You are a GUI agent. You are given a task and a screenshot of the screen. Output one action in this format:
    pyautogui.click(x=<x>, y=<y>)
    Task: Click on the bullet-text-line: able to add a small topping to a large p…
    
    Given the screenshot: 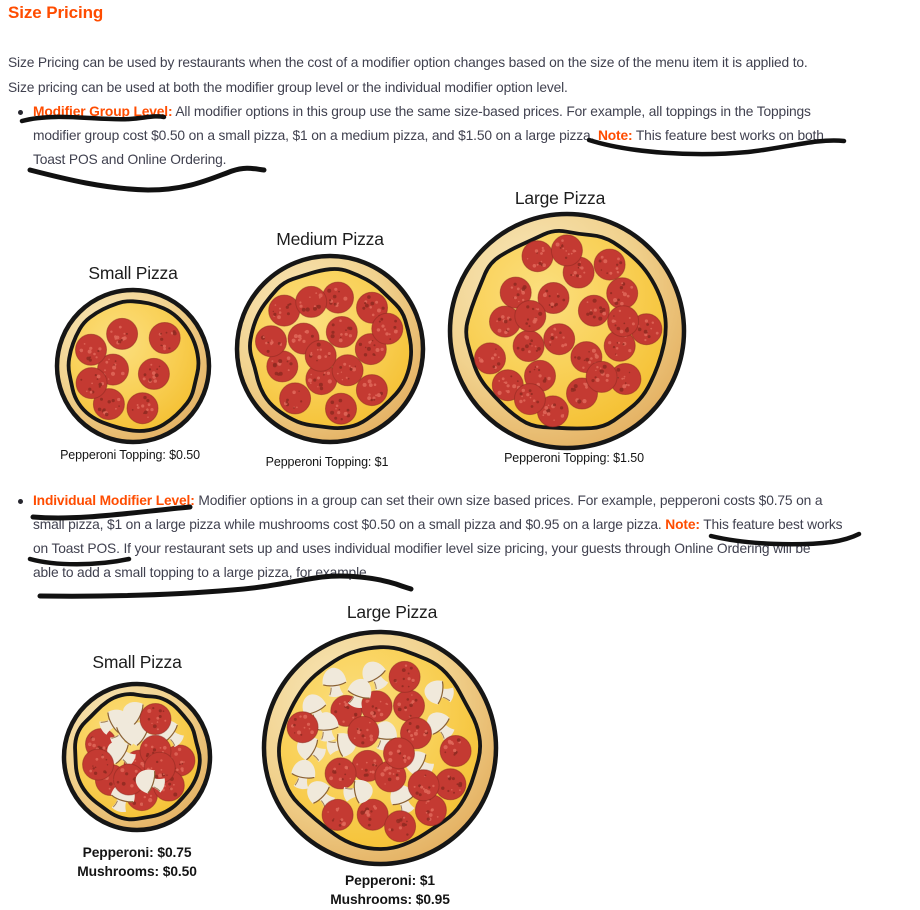 What is the action you would take?
    pyautogui.click(x=437, y=573)
    